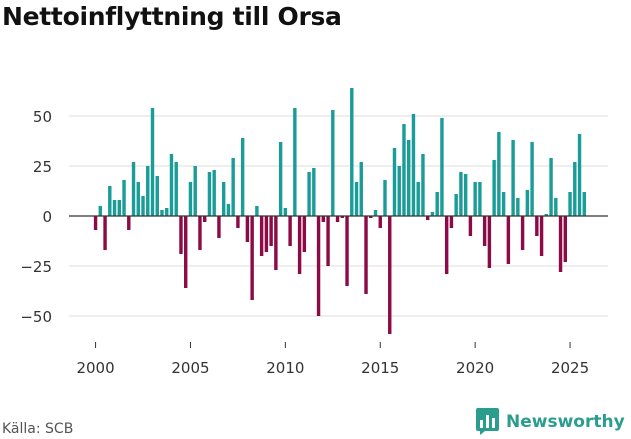  Describe the element at coordinates (42, 167) in the screenshot. I see `y-tick-label: 25` at that location.